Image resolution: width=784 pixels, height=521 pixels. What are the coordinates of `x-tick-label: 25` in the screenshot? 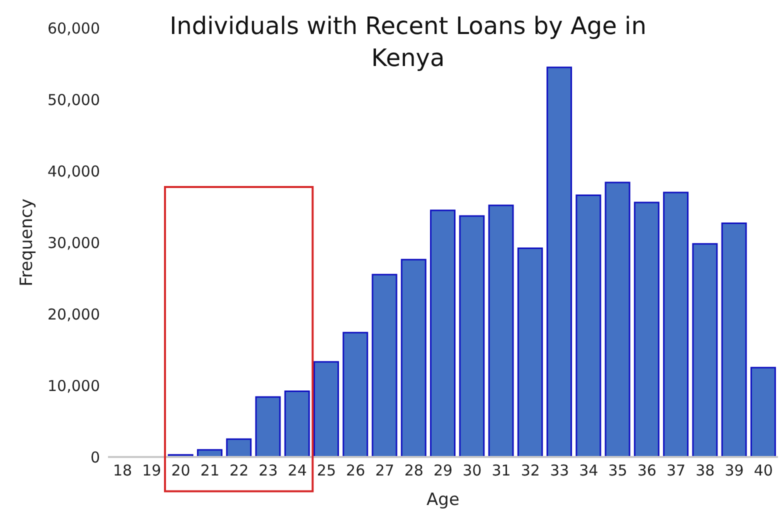 It's located at (326, 471).